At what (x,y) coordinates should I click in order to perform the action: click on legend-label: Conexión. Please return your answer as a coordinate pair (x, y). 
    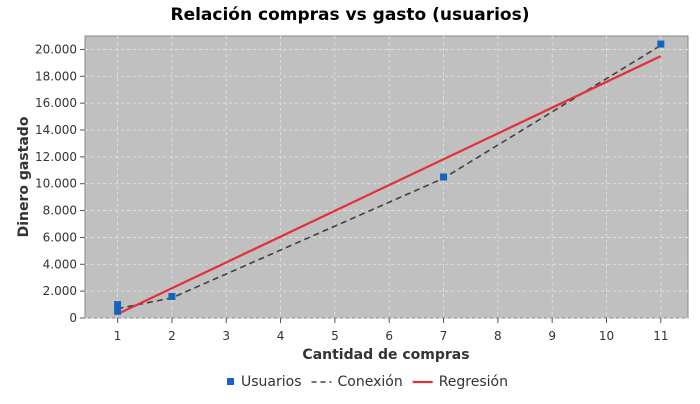
    Looking at the image, I should click on (370, 382).